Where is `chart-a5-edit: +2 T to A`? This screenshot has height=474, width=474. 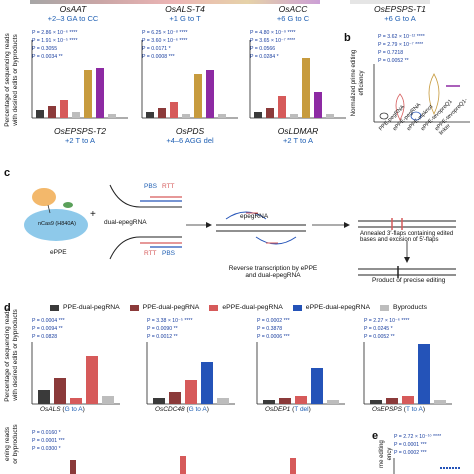
chart-a5-edit: +2 T to A is located at coordinates (80, 140).